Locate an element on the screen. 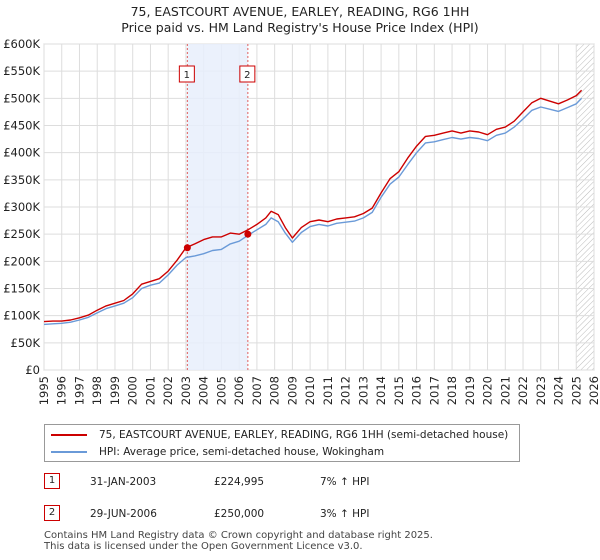 The width and height of the screenshot is (600, 560). y-tick-label: £200K is located at coordinates (21, 261).